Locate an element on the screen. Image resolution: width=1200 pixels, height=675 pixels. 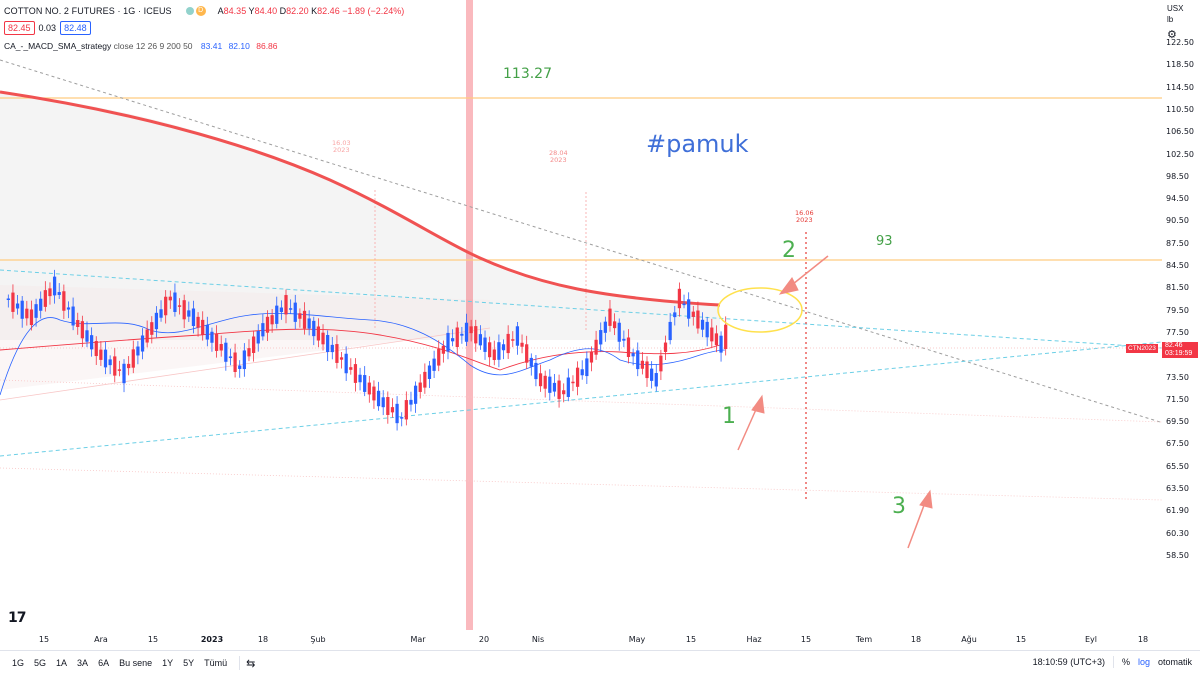
y-tick-label: 106.50 is located at coordinates (1180, 132).